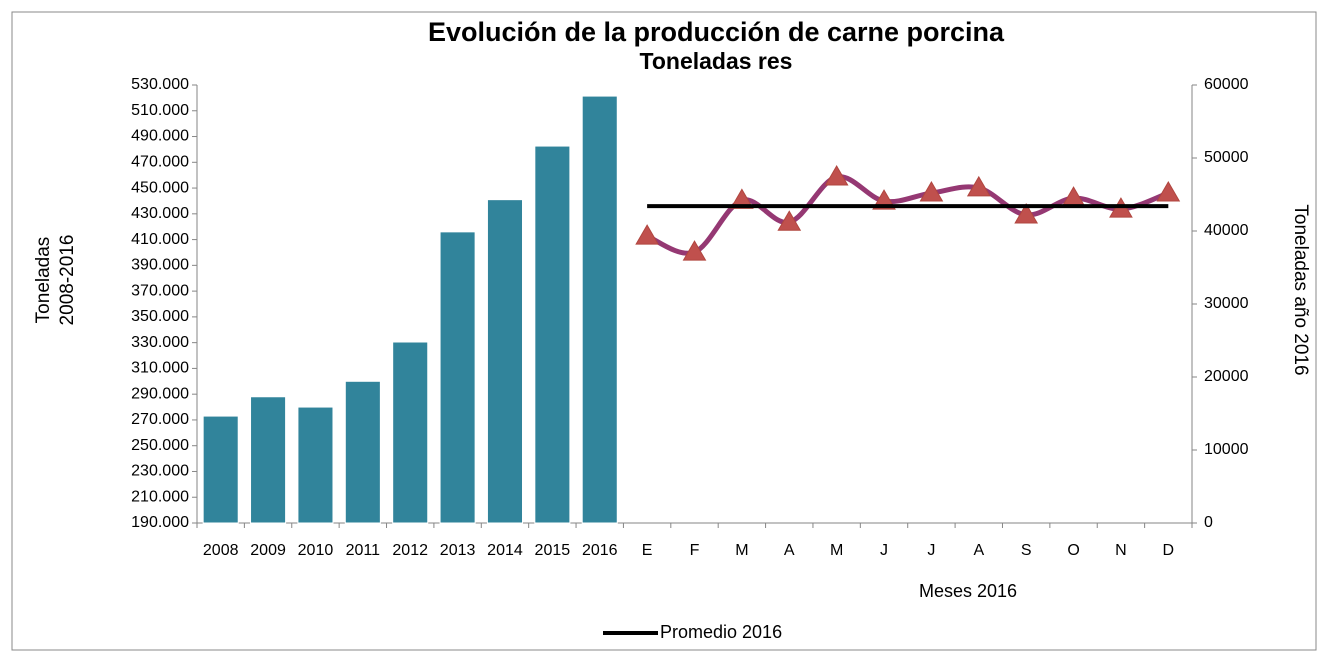 The width and height of the screenshot is (1327, 655). I want to click on x-tick-label: 2010, so click(316, 550).